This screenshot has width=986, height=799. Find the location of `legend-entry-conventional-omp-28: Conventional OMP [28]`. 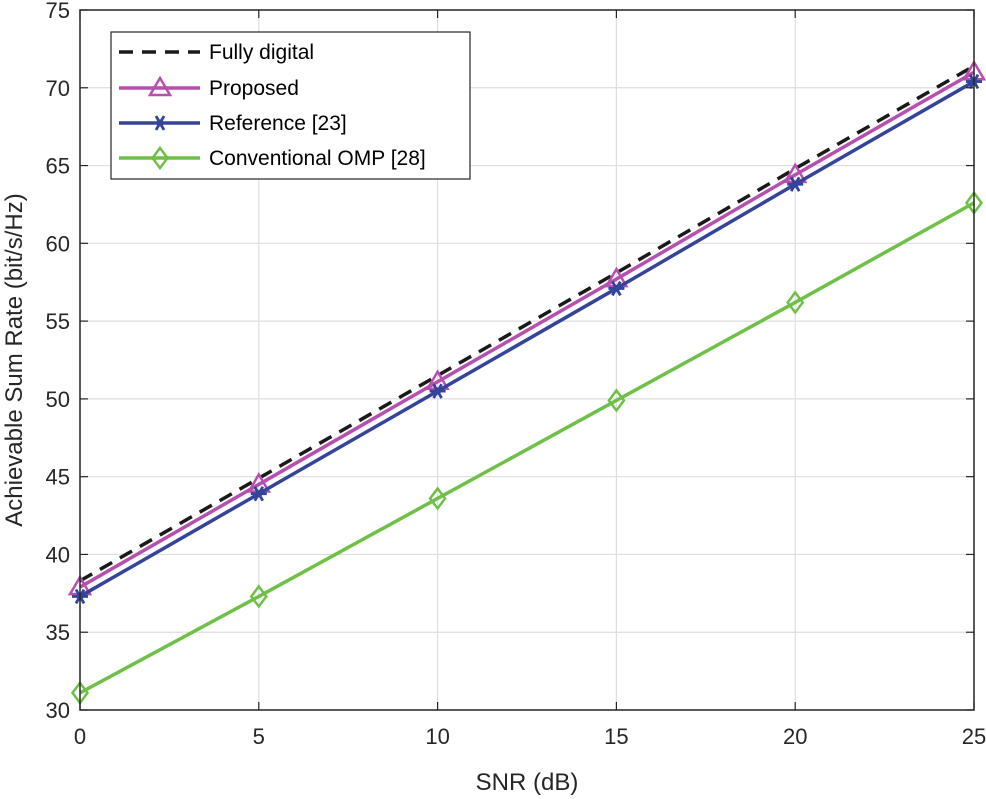

legend-entry-conventional-omp-28: Conventional OMP [28] is located at coordinates (272, 158).